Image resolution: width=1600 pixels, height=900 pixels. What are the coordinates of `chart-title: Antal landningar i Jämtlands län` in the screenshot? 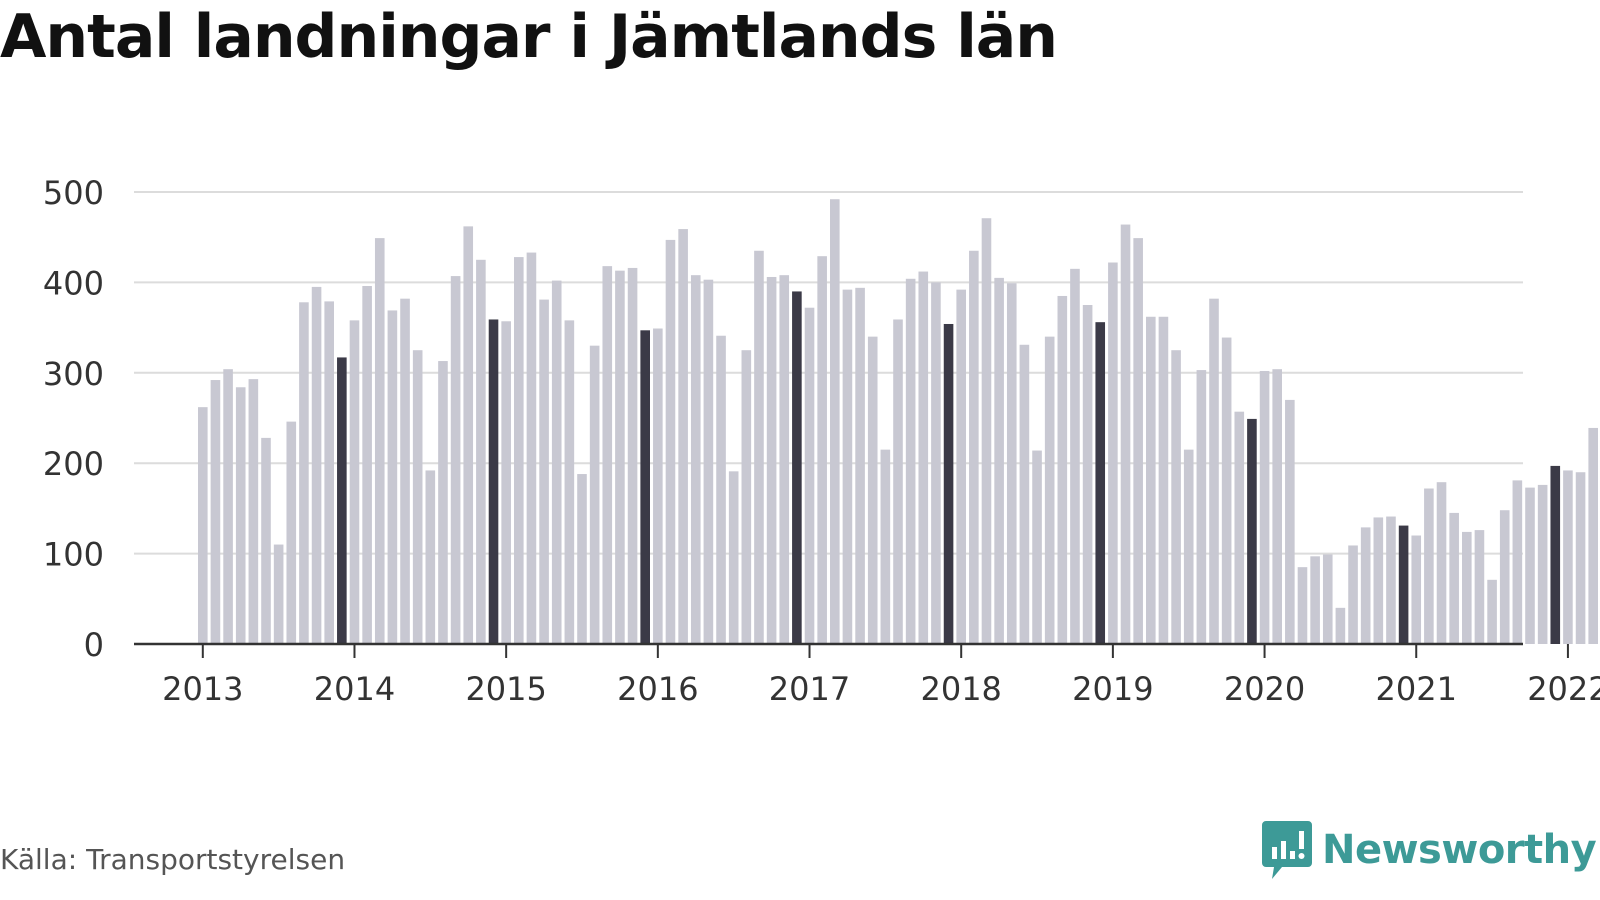 It's located at (529, 37).